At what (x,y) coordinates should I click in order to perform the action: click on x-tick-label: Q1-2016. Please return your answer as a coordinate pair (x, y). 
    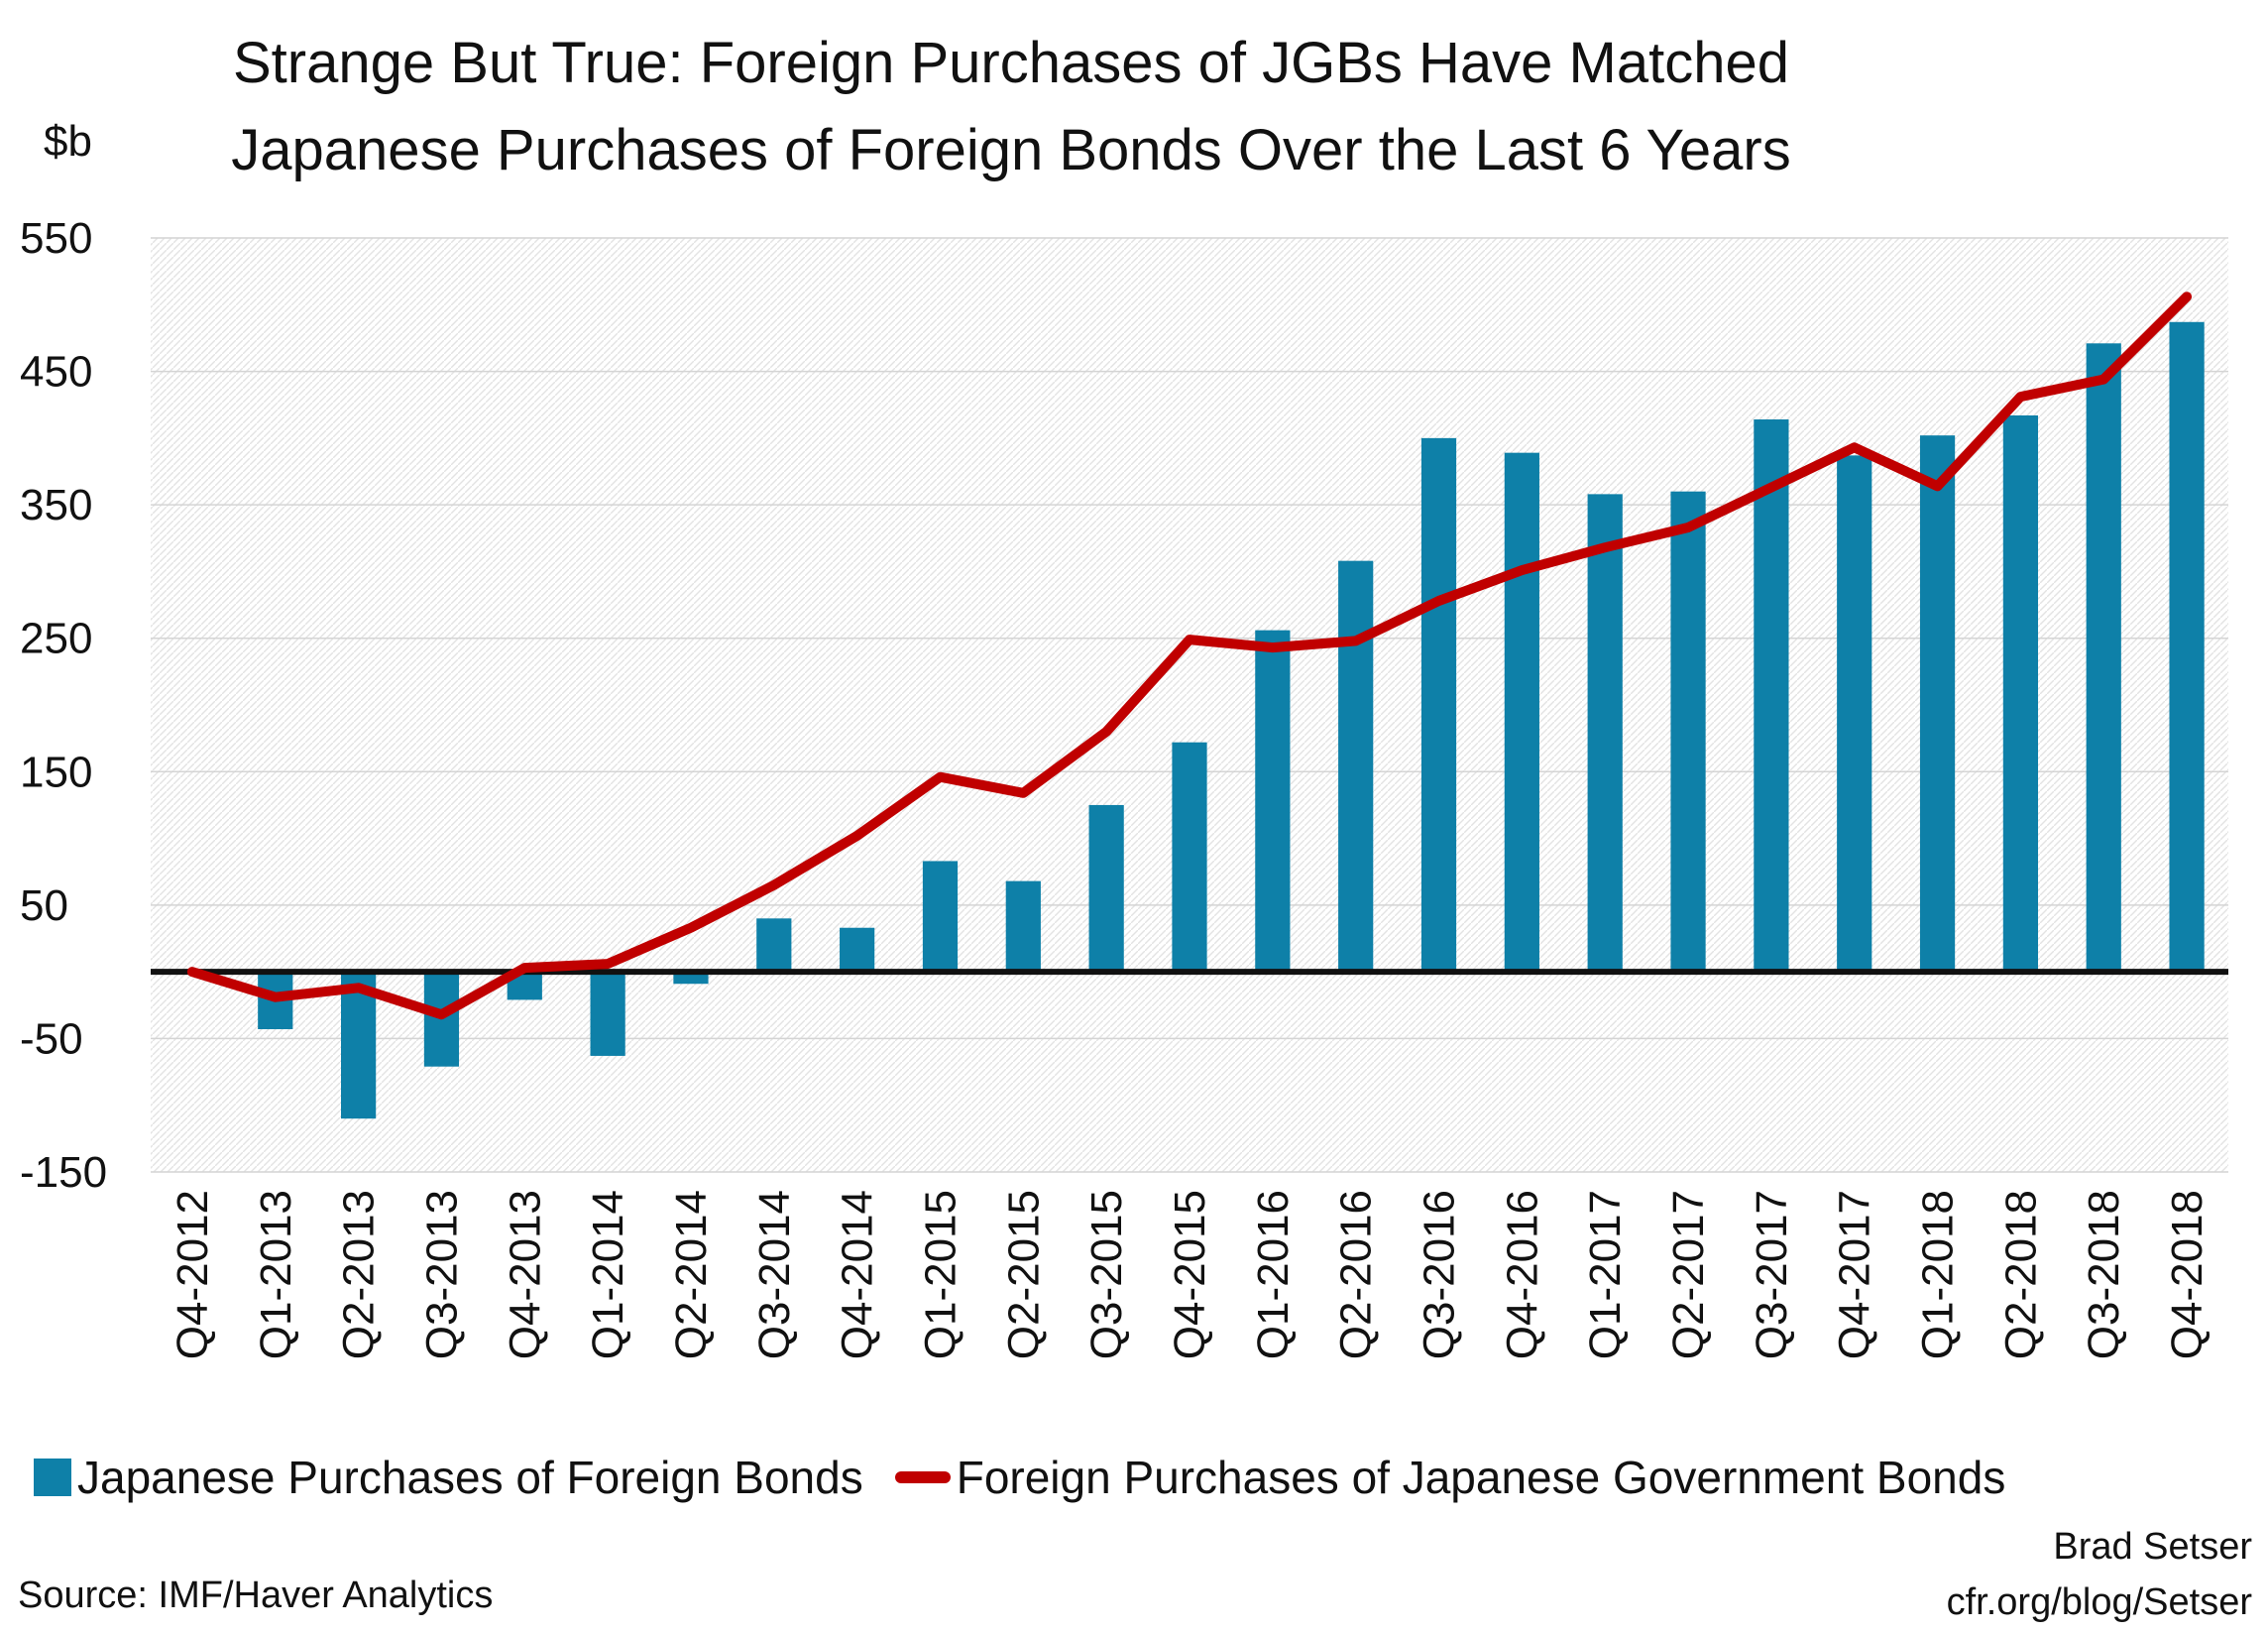
    Looking at the image, I should click on (1273, 1274).